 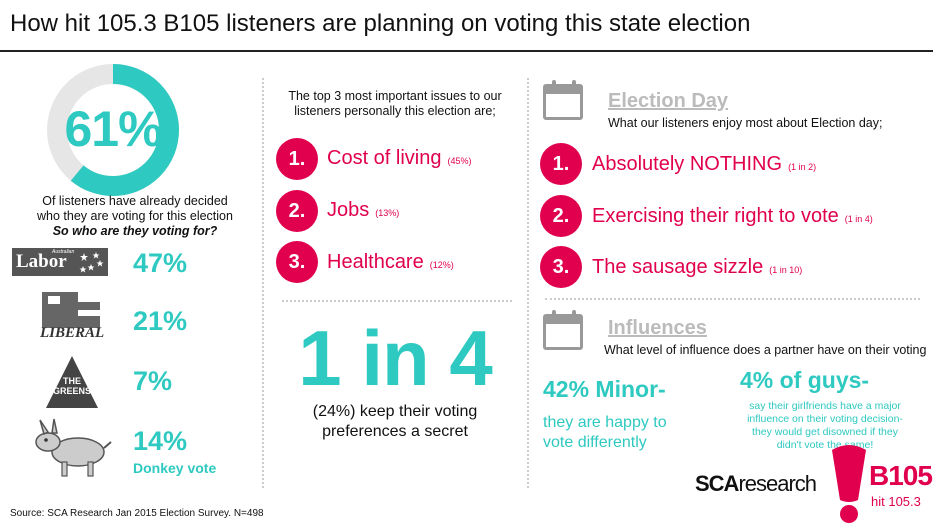 I want to click on election-day-item-1: Absolutely NOTHING (1 in 2), so click(x=704, y=164).